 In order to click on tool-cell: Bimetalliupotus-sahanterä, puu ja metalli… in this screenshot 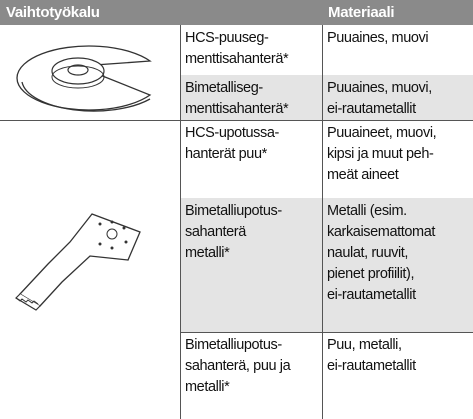, I will do `click(251, 375)`.